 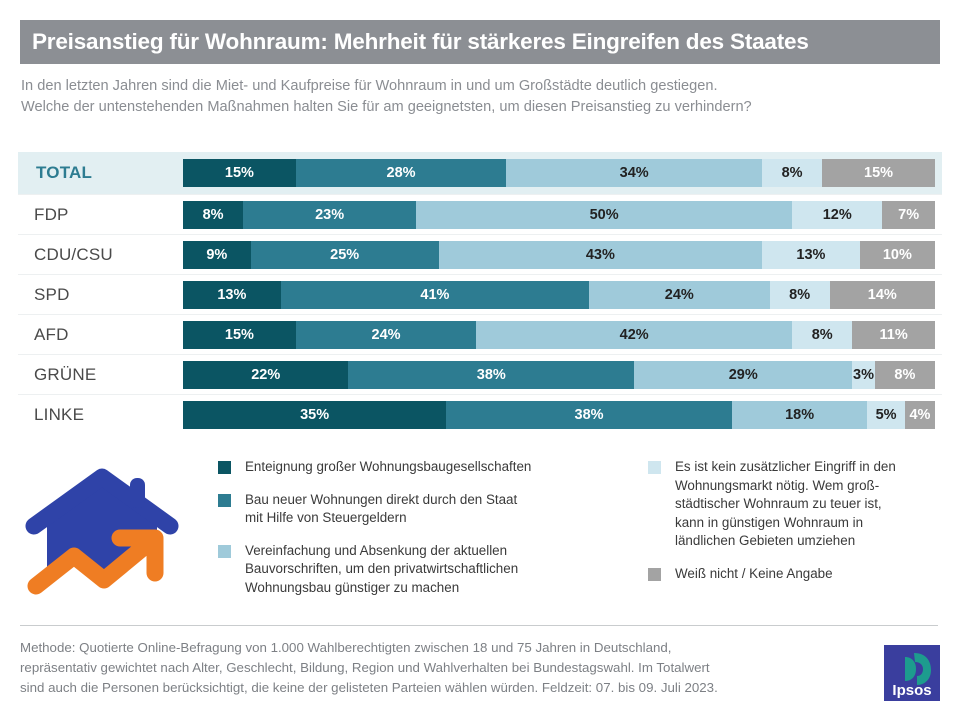 I want to click on bar-segment: 14%, so click(x=882, y=294).